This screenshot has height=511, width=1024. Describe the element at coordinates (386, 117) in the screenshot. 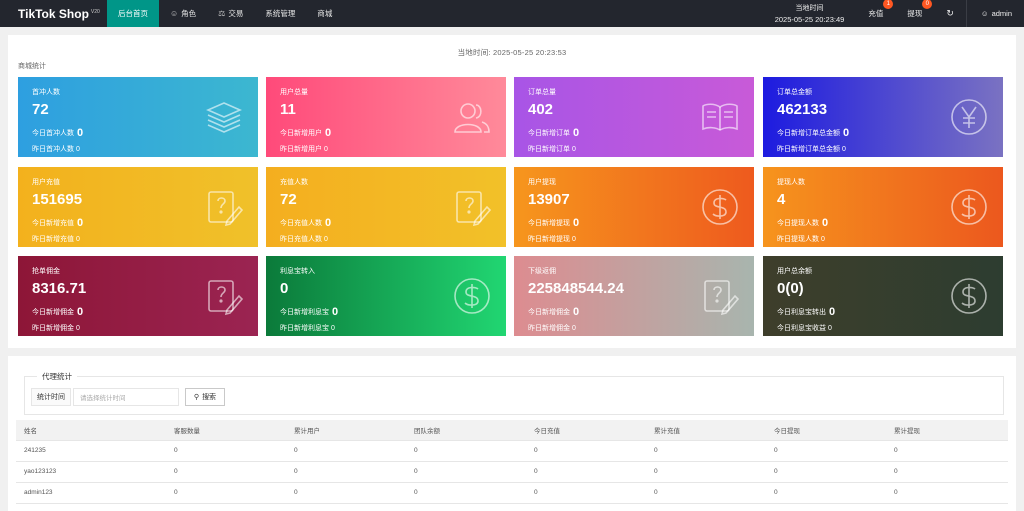

I see `stat-card: 用户总量 11 今日新增用户 0 昨日新增用户 0` at that location.